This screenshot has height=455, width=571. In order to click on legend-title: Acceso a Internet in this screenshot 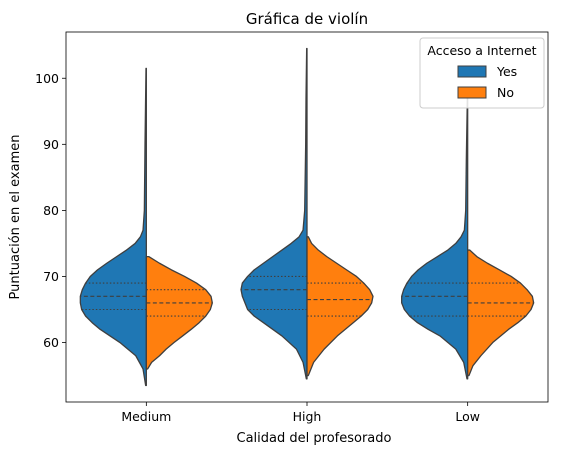, I will do `click(481, 50)`.